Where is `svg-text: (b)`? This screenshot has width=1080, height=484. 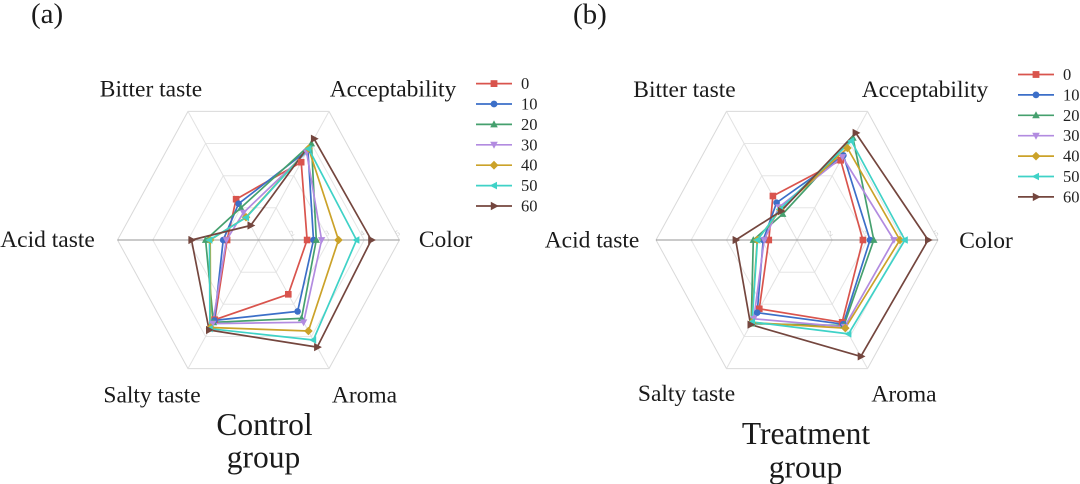
svg-text: (b) is located at coordinates (590, 15).